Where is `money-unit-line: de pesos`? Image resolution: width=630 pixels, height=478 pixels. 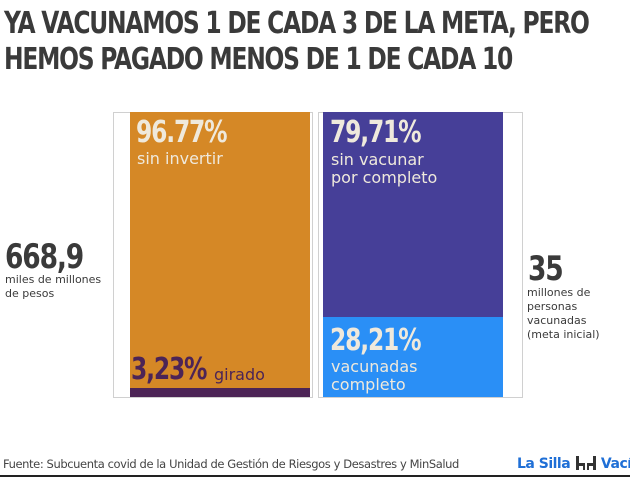
money-unit-line: de pesos is located at coordinates (30, 293).